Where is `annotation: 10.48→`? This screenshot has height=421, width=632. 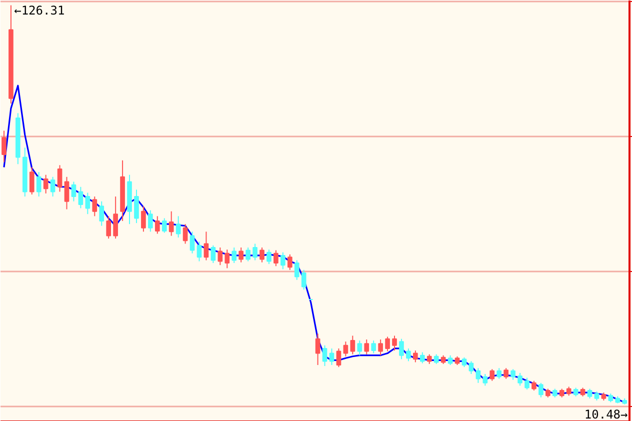 annotation: 10.48→ is located at coordinates (606, 414).